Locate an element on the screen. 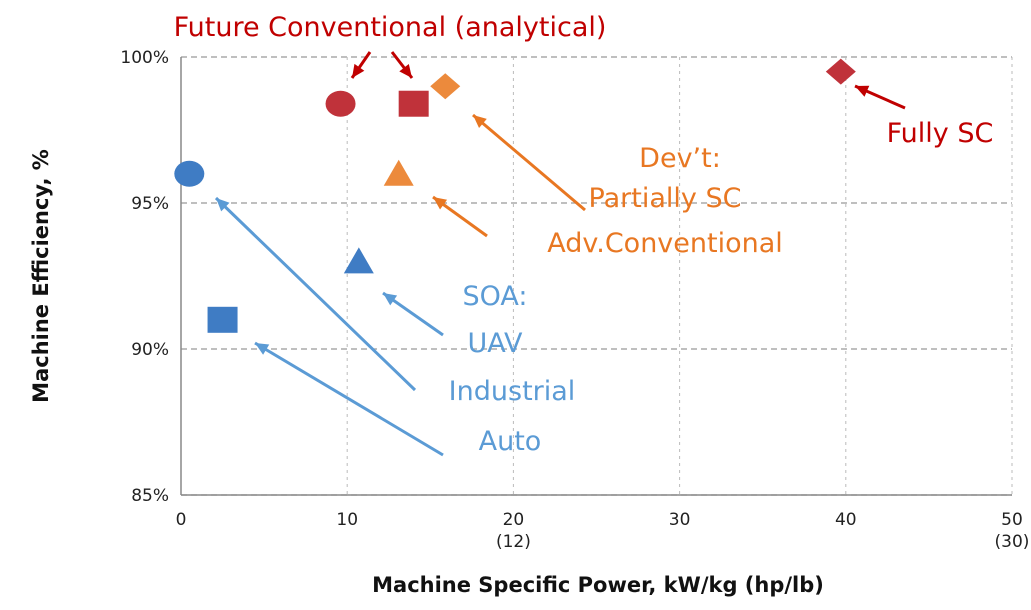  x-tick-label: 40 is located at coordinates (846, 520).